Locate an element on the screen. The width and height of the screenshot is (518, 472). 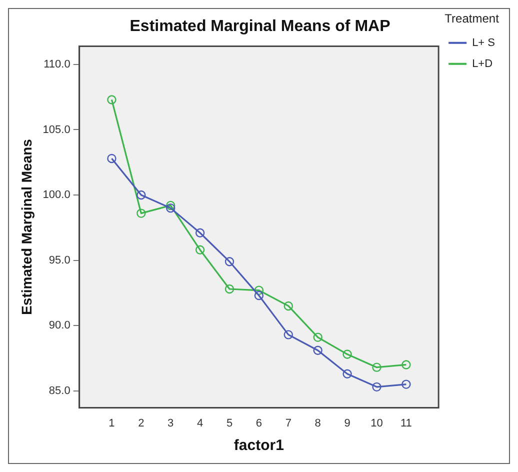
x-tick-label: 5 is located at coordinates (229, 423).